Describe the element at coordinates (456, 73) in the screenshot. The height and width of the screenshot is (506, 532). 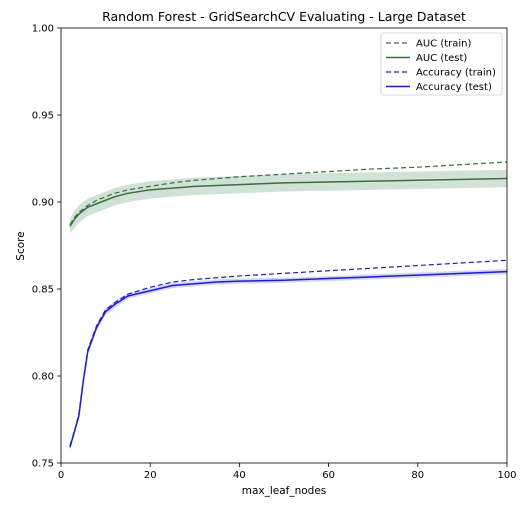
I see `legend-label-accuracy-train: Accuracy (train)` at that location.